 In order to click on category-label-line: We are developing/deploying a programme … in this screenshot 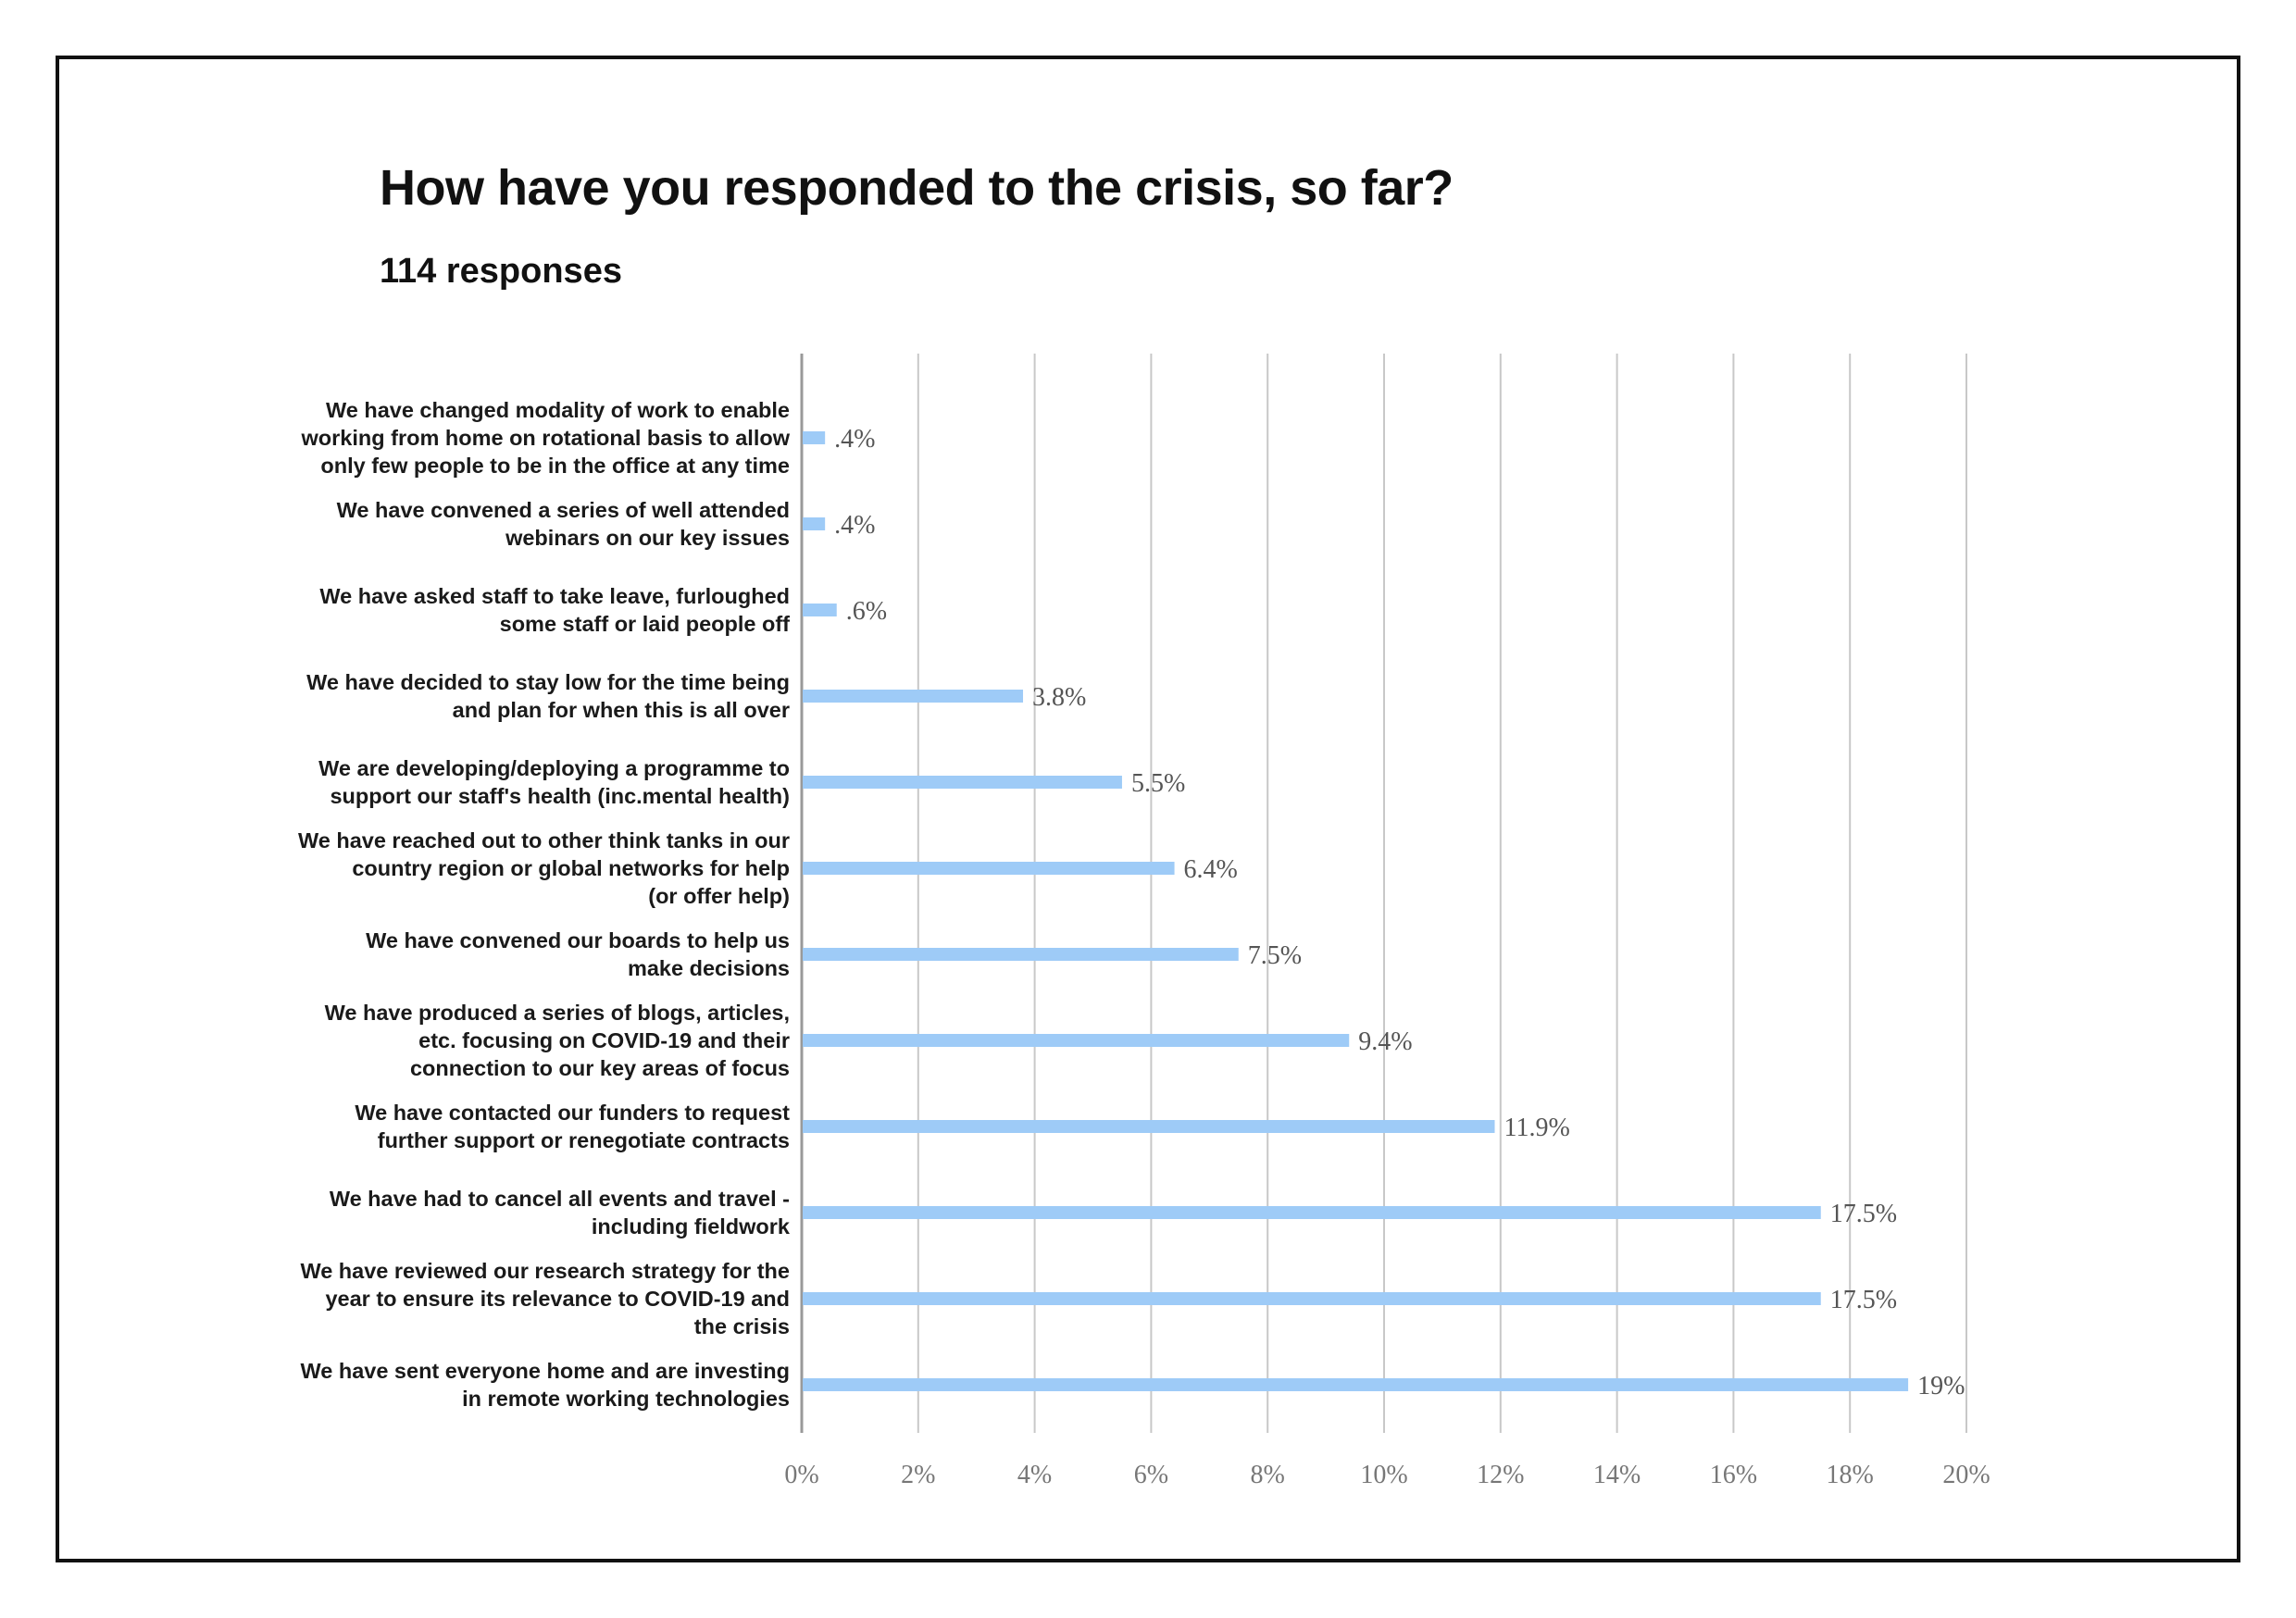, I will do `click(554, 768)`.